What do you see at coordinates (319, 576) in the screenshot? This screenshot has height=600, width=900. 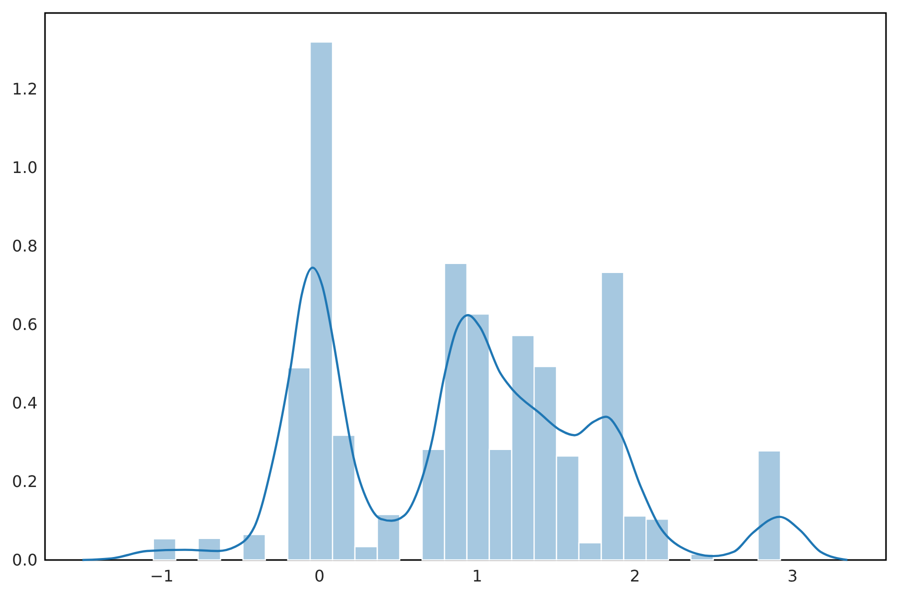 I see `x-tick-label: 0` at bounding box center [319, 576].